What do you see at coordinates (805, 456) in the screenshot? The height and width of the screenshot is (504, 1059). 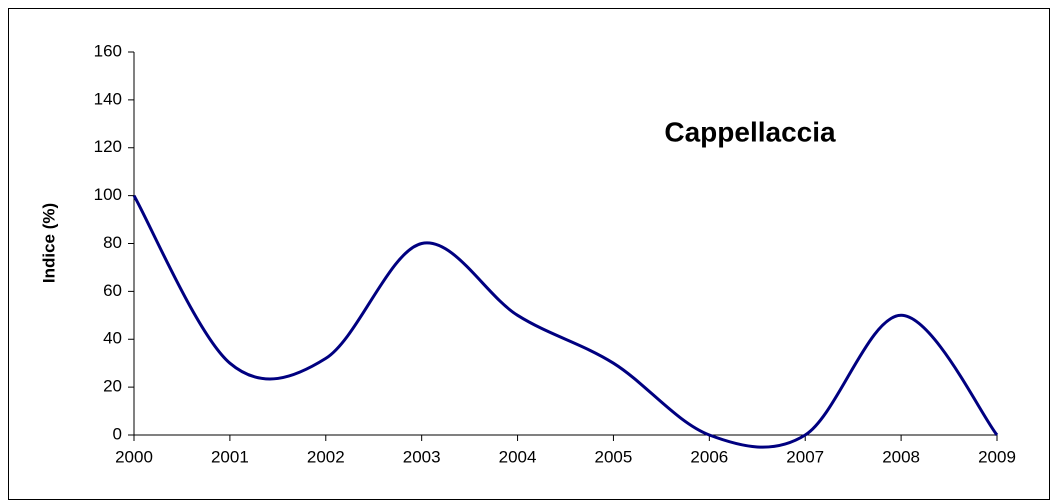 I see `x-tick-label: 2007` at bounding box center [805, 456].